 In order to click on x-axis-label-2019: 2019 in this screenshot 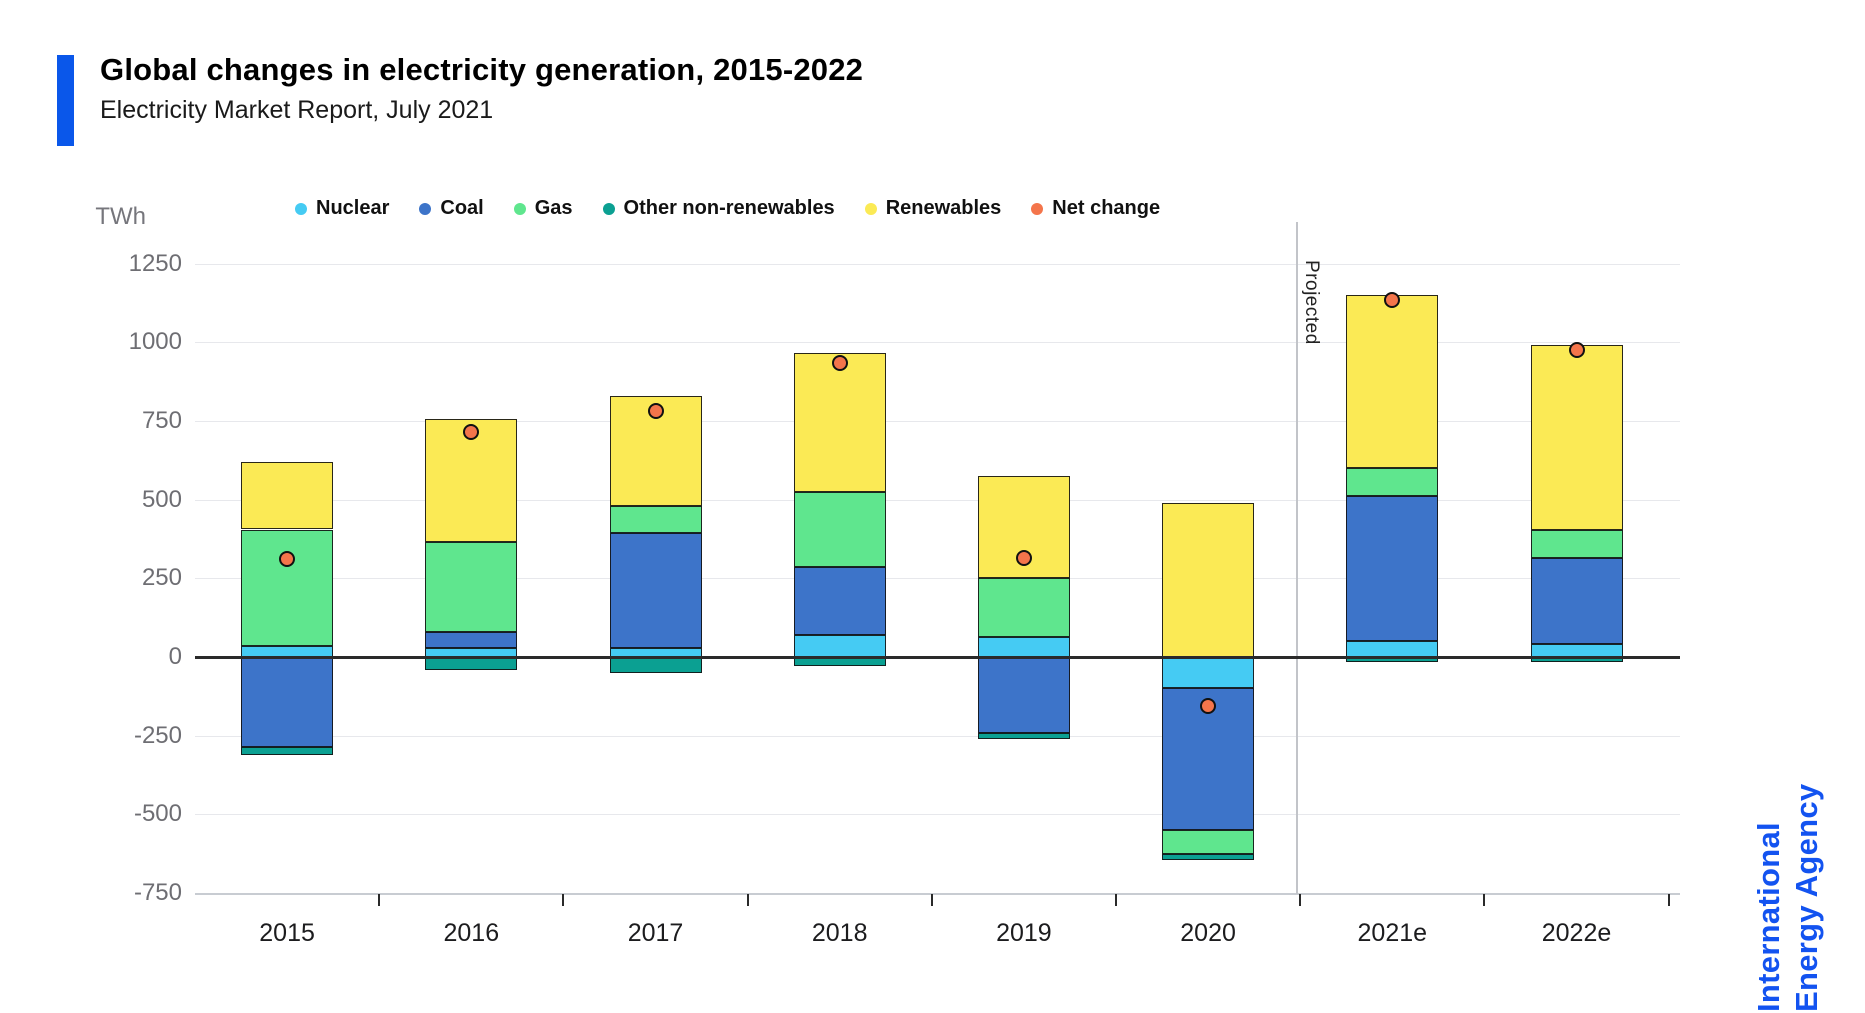, I will do `click(1024, 933)`.